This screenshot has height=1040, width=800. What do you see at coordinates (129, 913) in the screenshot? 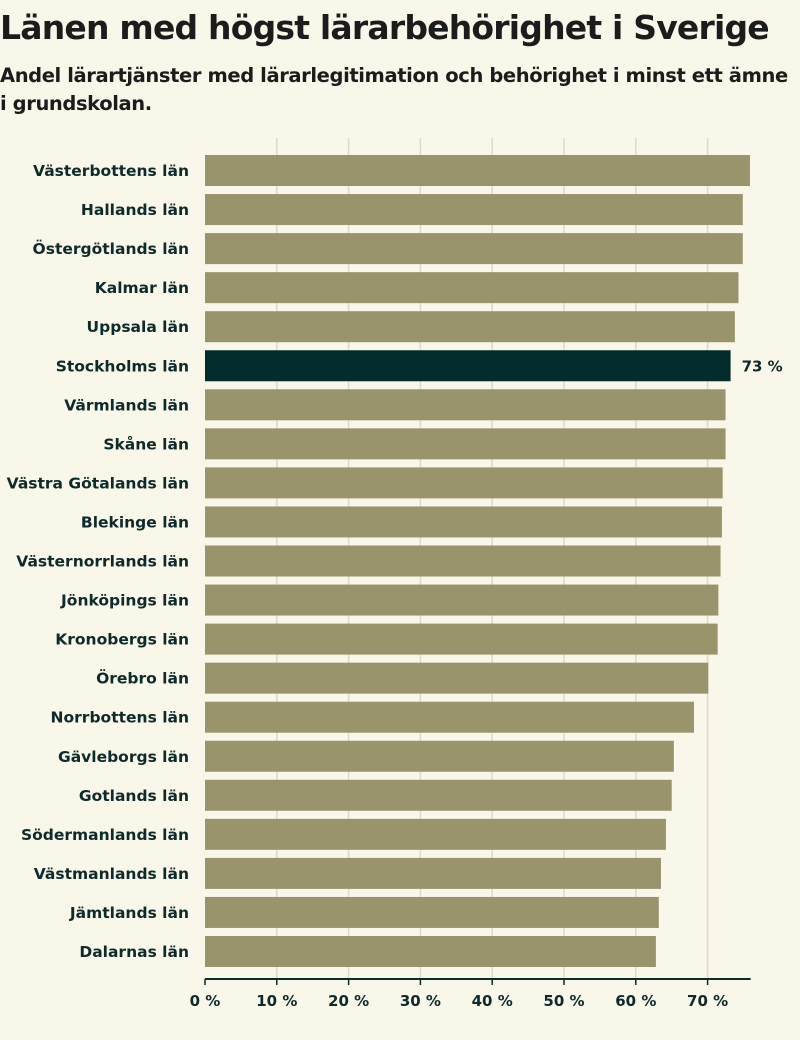
I see `category-label-19: Jämtlands län` at bounding box center [129, 913].